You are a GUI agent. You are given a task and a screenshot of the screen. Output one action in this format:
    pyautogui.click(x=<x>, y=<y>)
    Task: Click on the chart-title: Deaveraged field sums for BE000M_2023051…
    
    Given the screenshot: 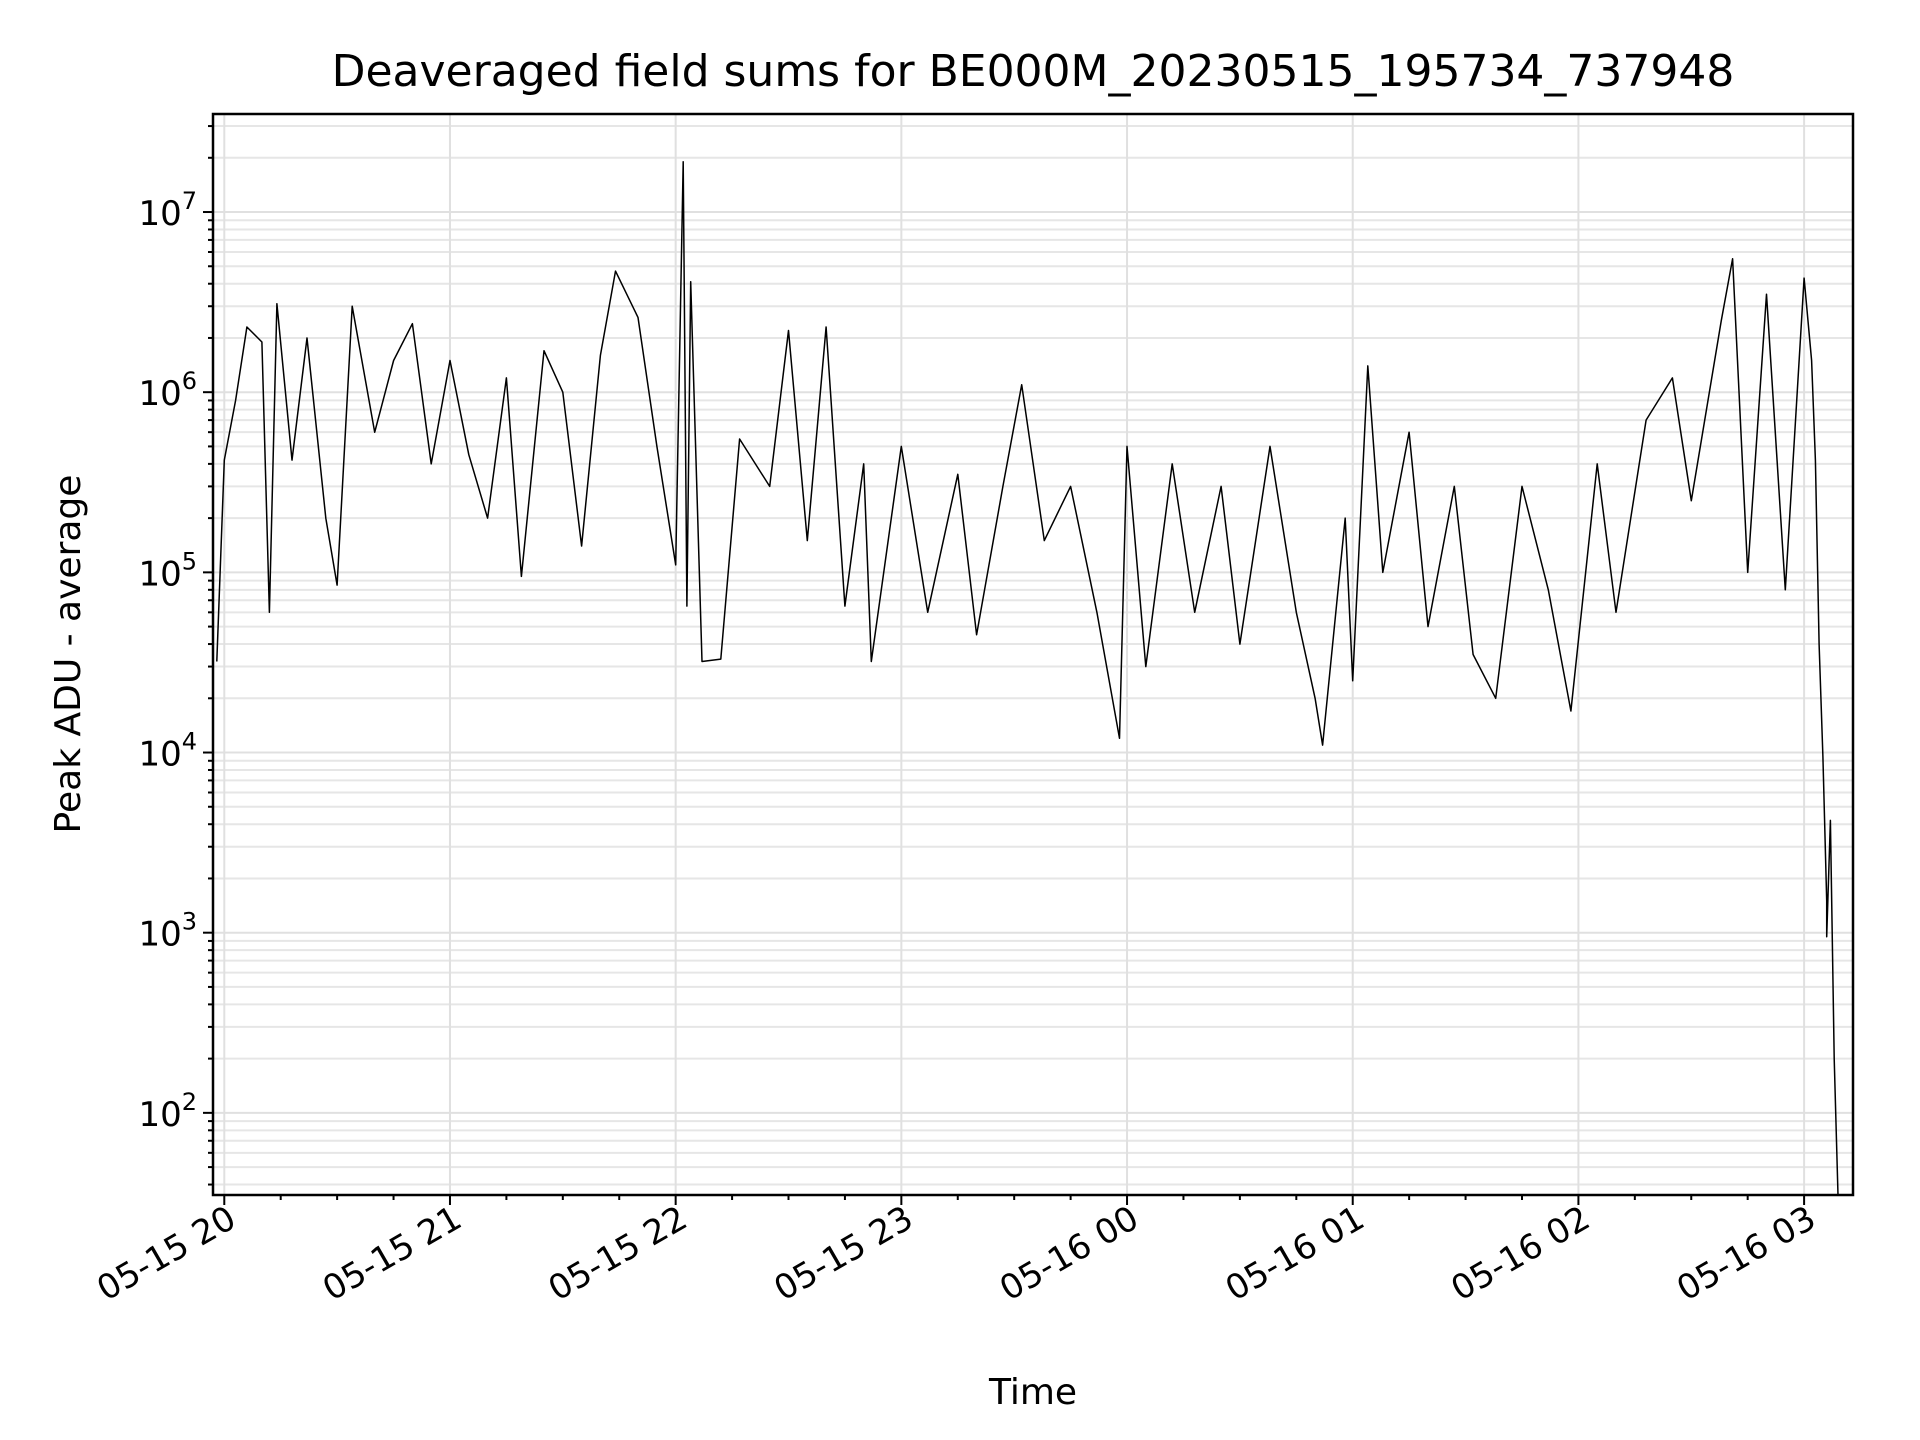 What is the action you would take?
    pyautogui.click(x=1033, y=71)
    